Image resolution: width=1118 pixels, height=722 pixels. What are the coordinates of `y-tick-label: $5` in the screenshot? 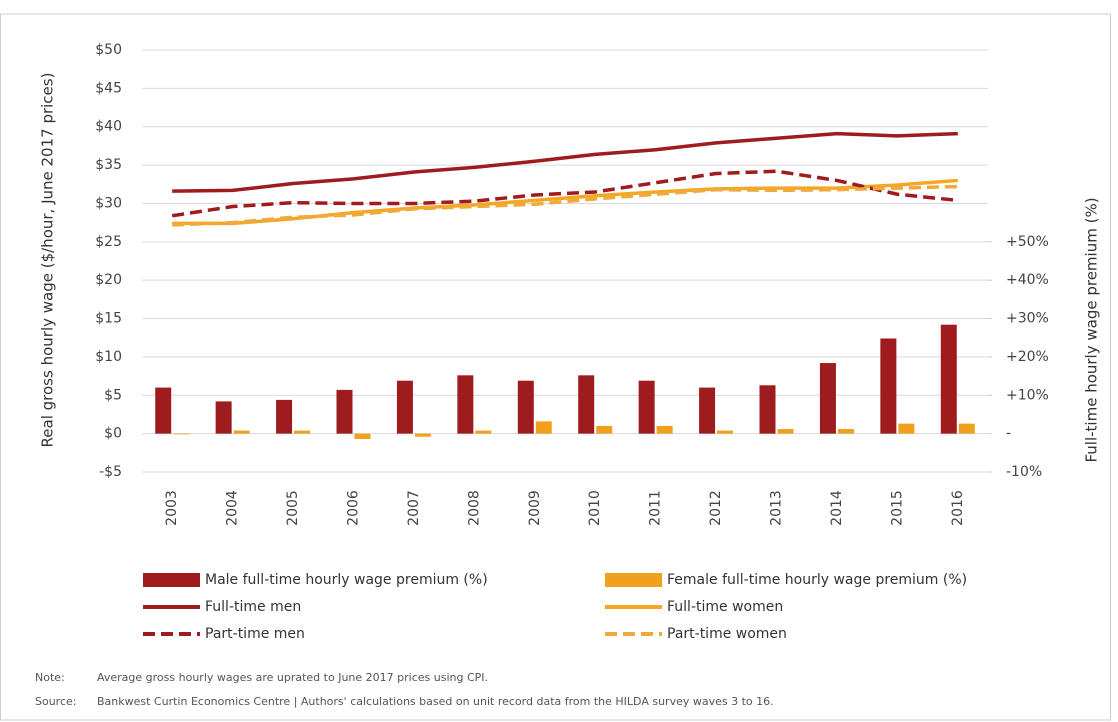 It's located at (113, 395).